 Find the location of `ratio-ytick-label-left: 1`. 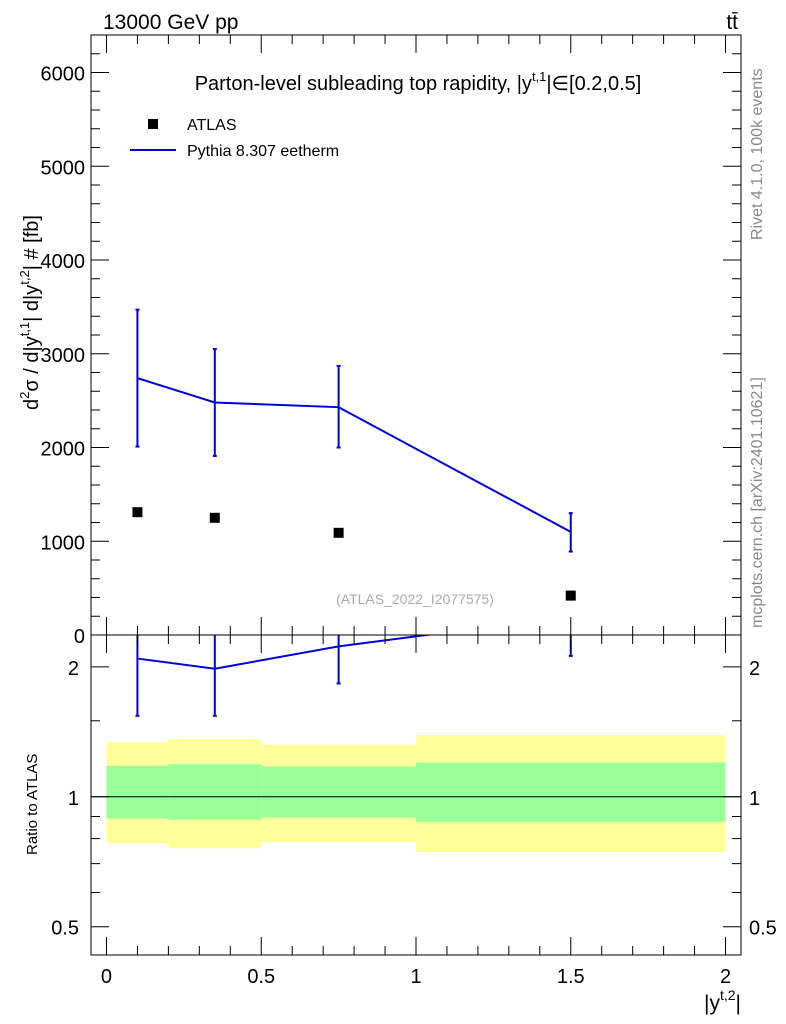

ratio-ytick-label-left: 1 is located at coordinates (73, 799).